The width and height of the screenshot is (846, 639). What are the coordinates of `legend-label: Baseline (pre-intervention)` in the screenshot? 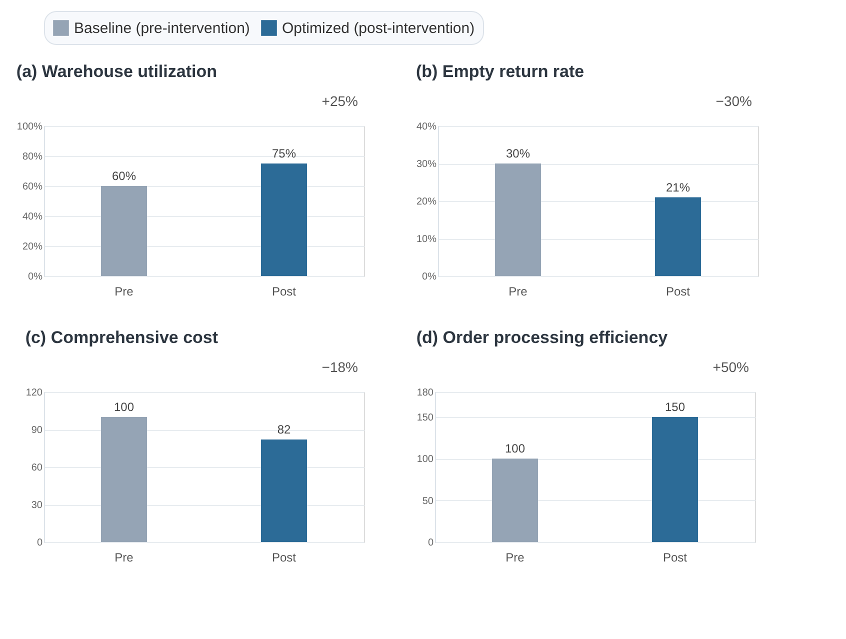 It's located at (162, 28).